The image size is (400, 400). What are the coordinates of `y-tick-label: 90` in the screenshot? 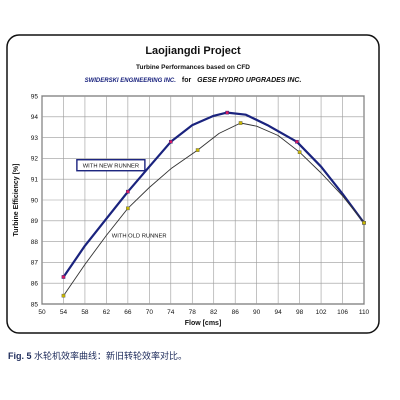 It's located at (35, 200).